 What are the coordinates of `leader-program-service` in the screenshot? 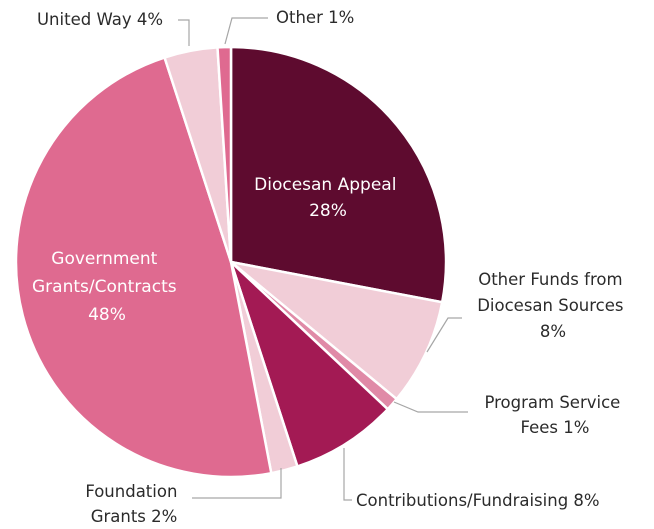 It's located at (430, 407).